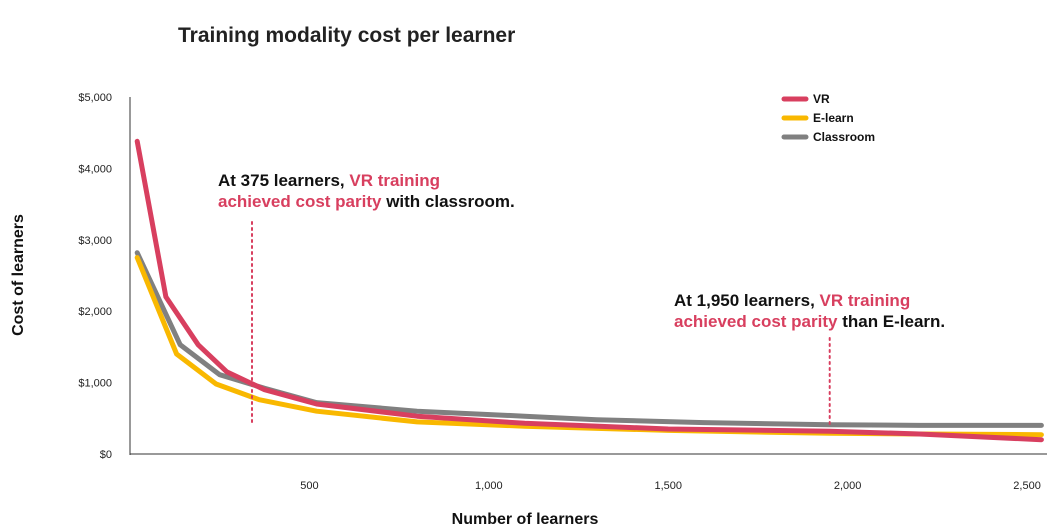 This screenshot has width=1062, height=532. What do you see at coordinates (283, 180) in the screenshot?
I see `annotation-segment: At 375 learners,` at bounding box center [283, 180].